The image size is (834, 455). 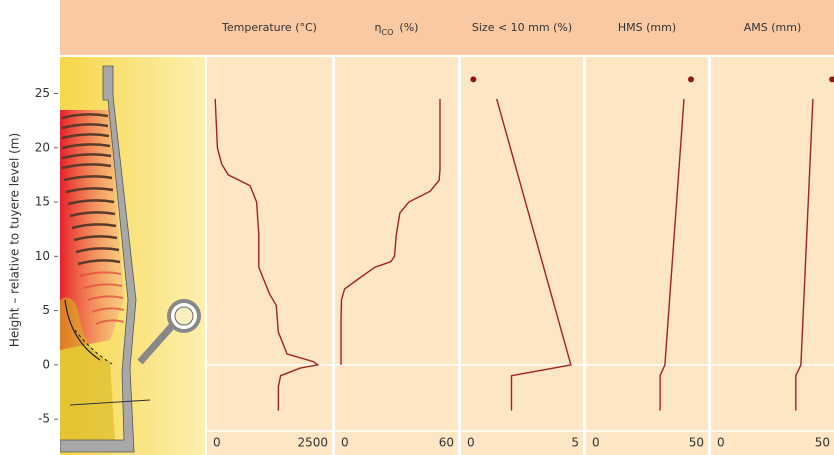 What do you see at coordinates (446, 443) in the screenshot?
I see `x-tick-label: 60` at bounding box center [446, 443].